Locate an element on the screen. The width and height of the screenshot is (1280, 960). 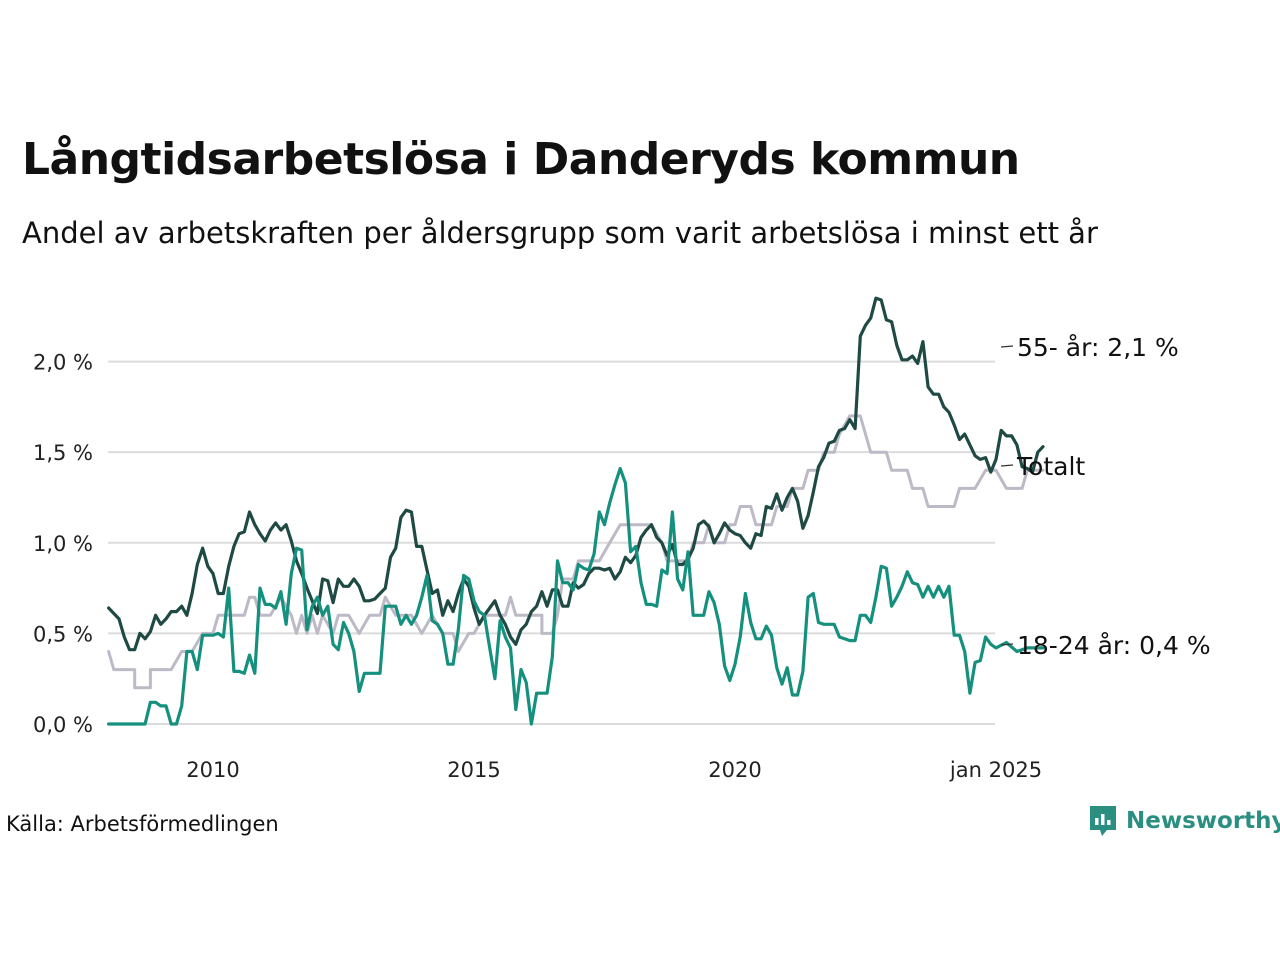
y-tick-label: 1,5 % is located at coordinates (63, 453).